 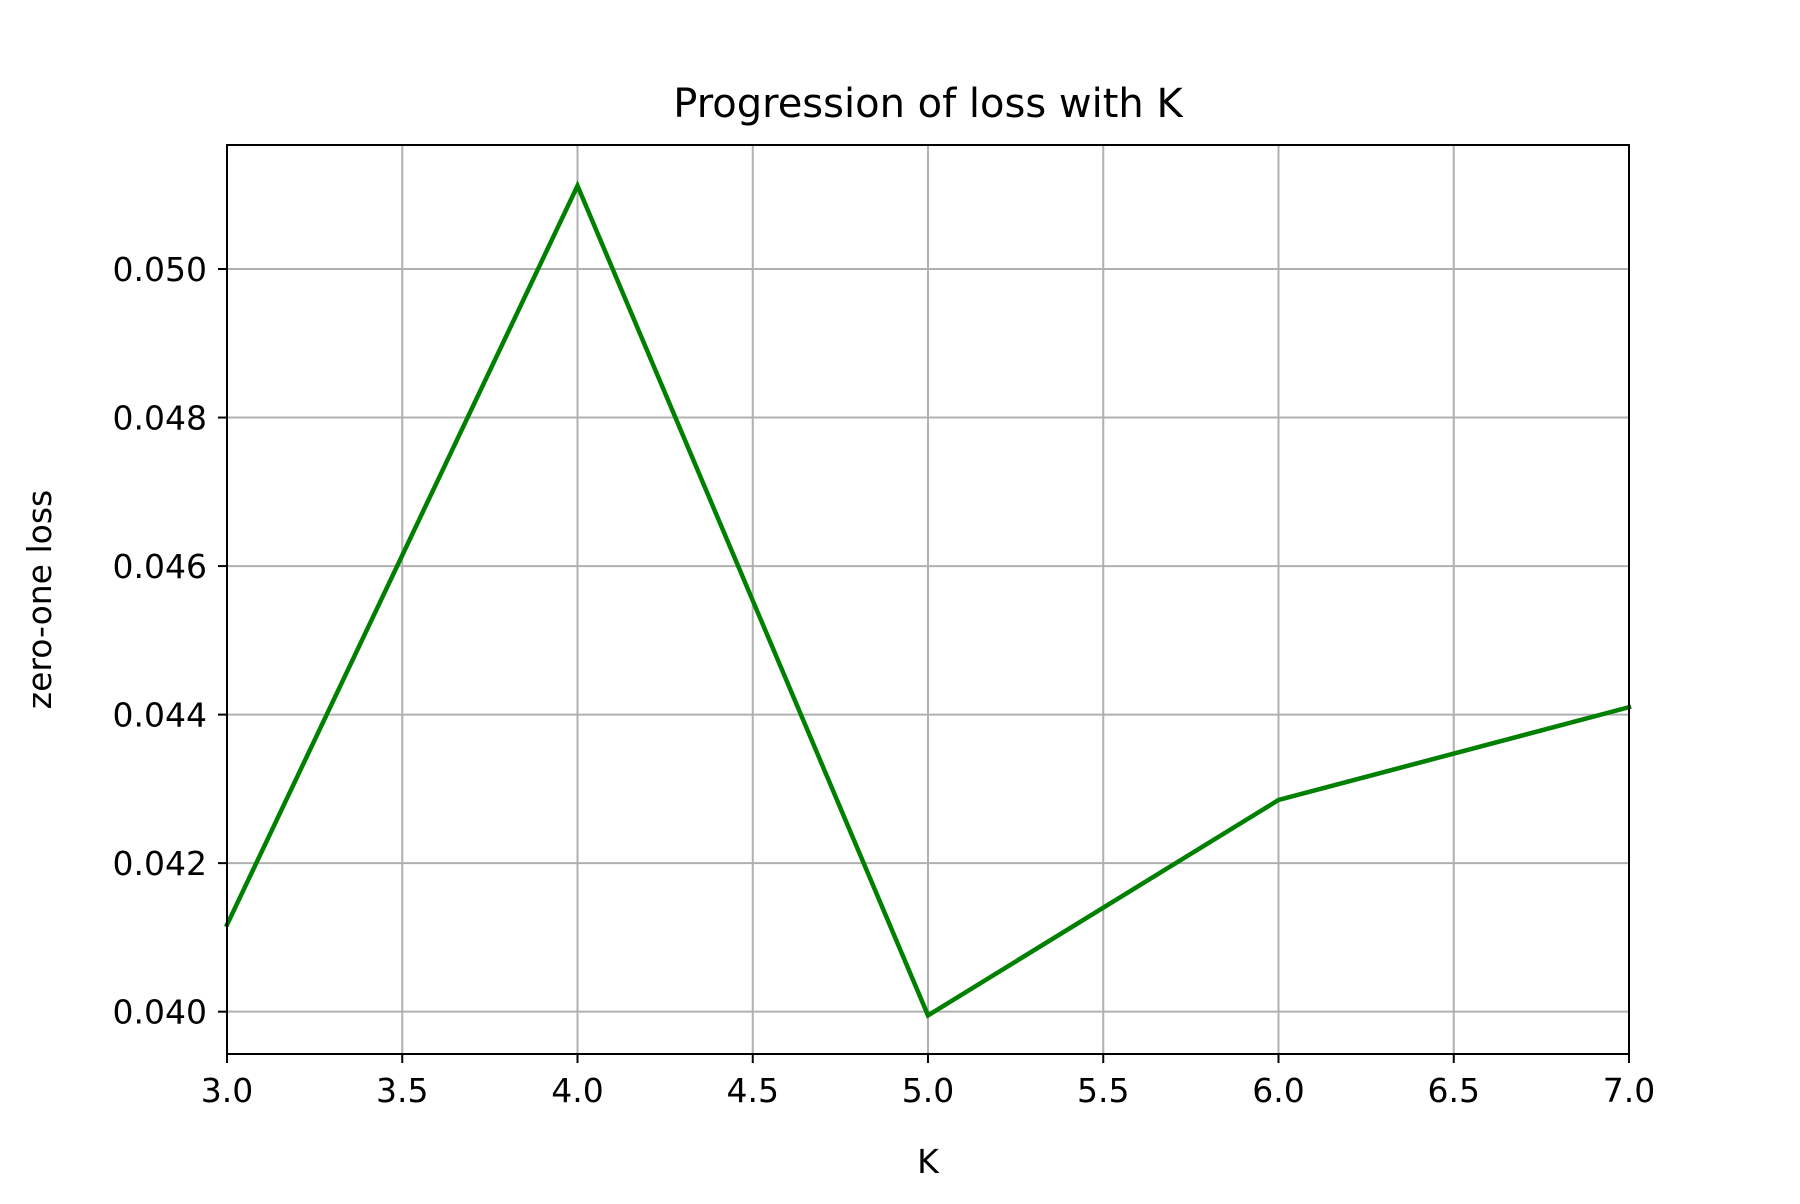 What do you see at coordinates (160, 418) in the screenshot?
I see `y-tick-label: 0.048` at bounding box center [160, 418].